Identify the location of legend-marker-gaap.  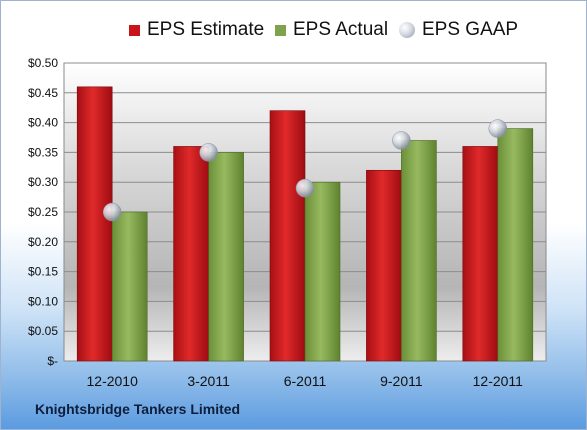
(407, 30).